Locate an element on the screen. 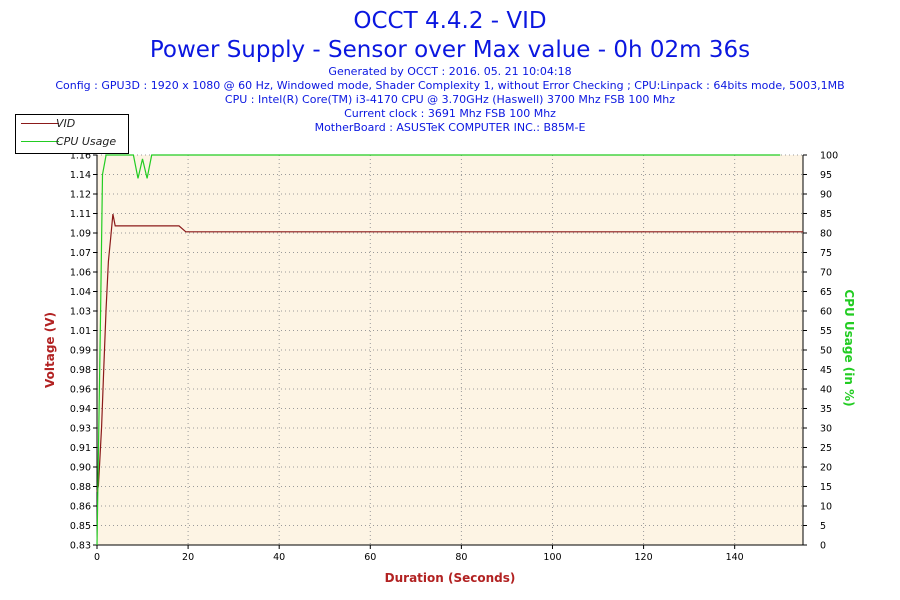 The width and height of the screenshot is (900, 600). chart-title: OCCT 4.4.2 - VID is located at coordinates (450, 21).